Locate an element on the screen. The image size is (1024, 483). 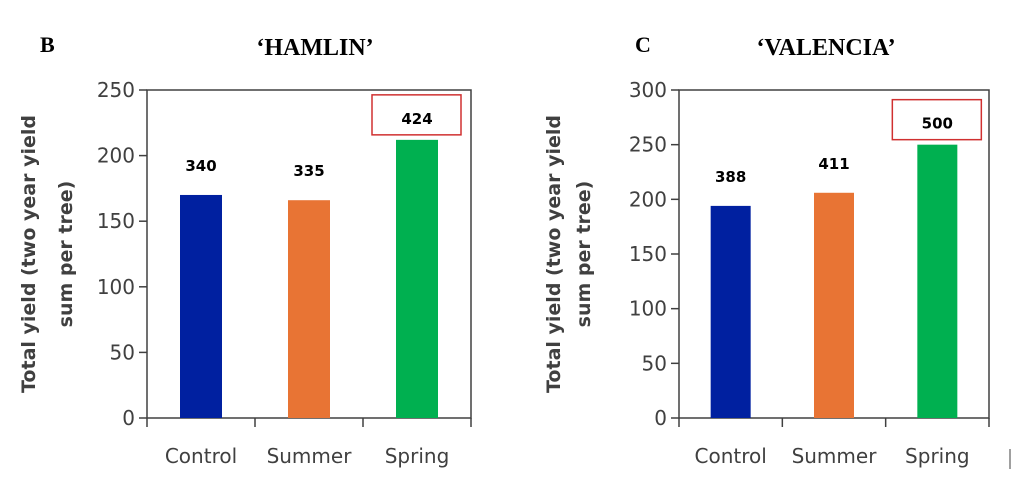
panel-label: C is located at coordinates (643, 44).